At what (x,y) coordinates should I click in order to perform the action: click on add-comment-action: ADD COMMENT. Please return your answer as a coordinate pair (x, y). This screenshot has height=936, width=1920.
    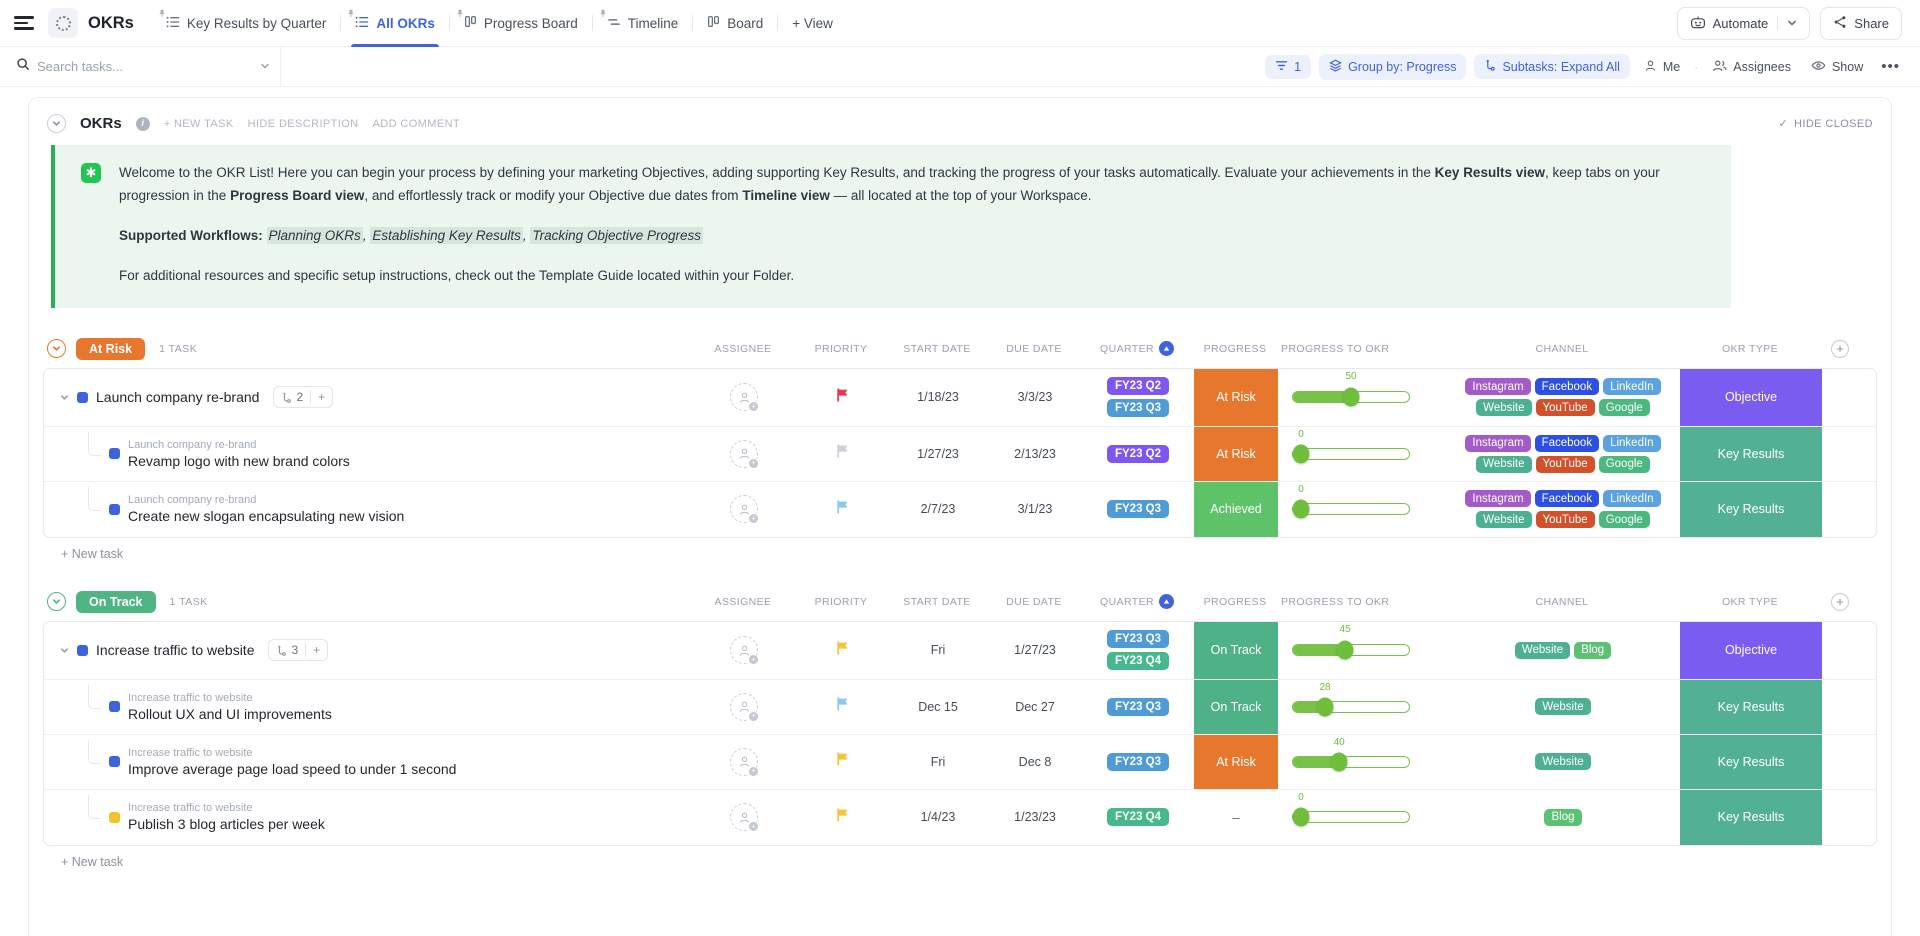
    Looking at the image, I should click on (416, 123).